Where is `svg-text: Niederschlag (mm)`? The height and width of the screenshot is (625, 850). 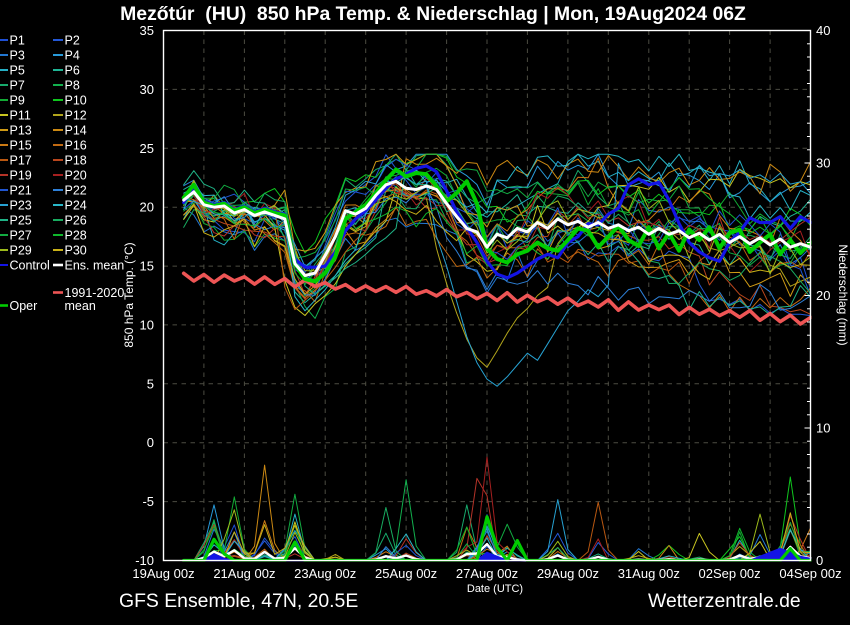 svg-text: Niederschlag (mm) is located at coordinates (843, 294).